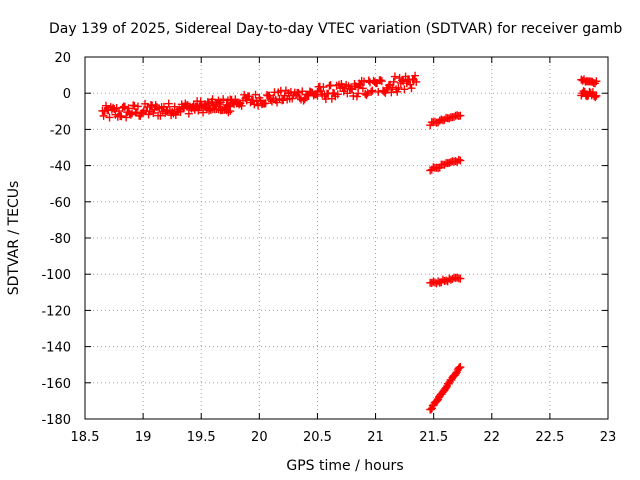 Image resolution: width=640 pixels, height=480 pixels. What do you see at coordinates (60, 239) in the screenshot?
I see `y-tick-label: -80` at bounding box center [60, 239].